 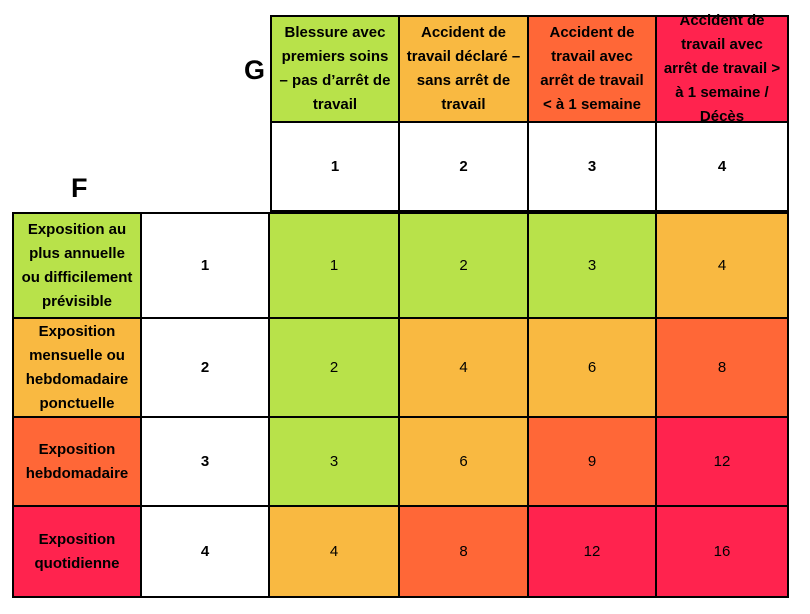 I want to click on frequency-axis-letter: F, so click(x=79, y=188).